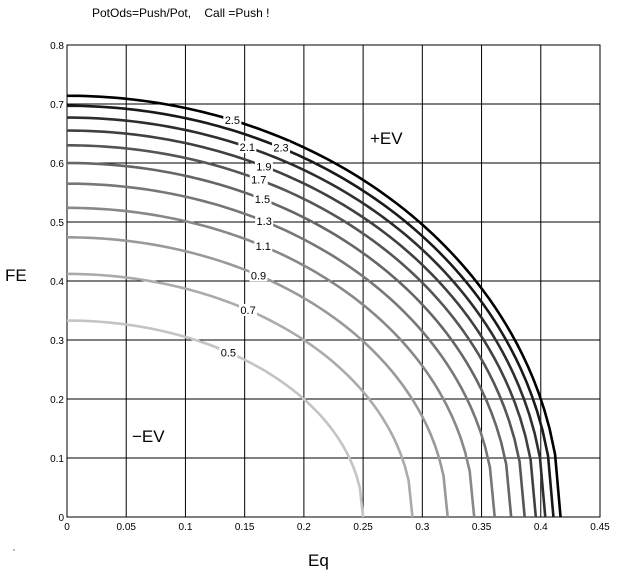 This screenshot has width=624, height=578. I want to click on series-label: 2.1, so click(247, 148).